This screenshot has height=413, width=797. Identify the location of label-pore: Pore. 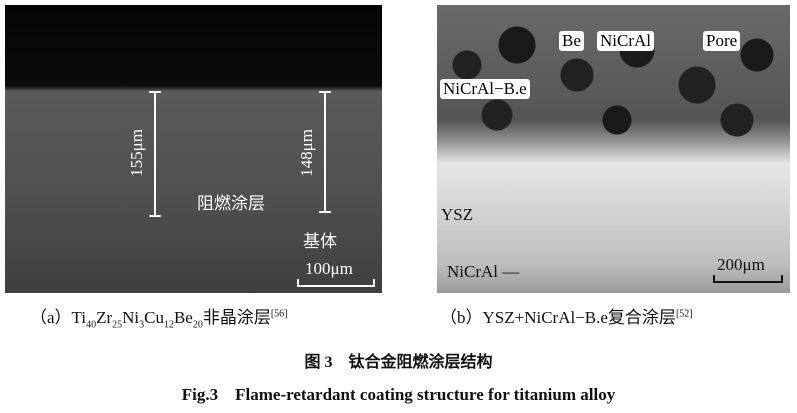
(722, 41).